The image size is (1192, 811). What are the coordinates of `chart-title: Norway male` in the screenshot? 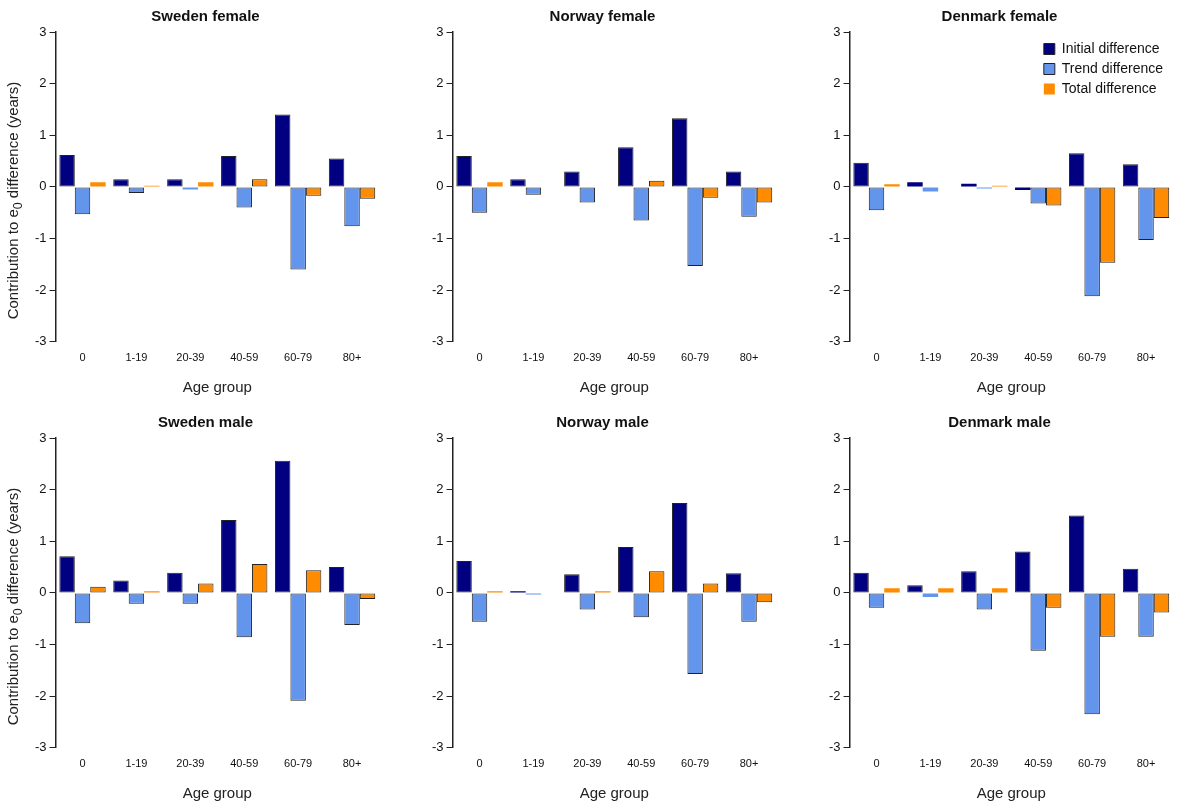 It's located at (602, 422).